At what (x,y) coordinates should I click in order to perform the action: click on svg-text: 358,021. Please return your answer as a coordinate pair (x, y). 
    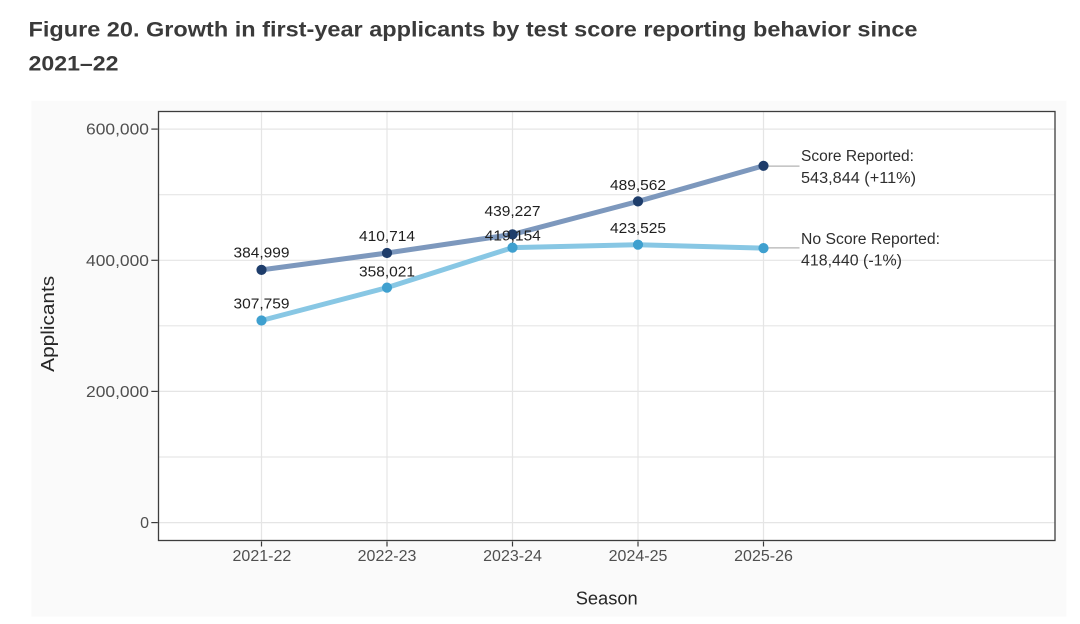
    Looking at the image, I should click on (387, 273).